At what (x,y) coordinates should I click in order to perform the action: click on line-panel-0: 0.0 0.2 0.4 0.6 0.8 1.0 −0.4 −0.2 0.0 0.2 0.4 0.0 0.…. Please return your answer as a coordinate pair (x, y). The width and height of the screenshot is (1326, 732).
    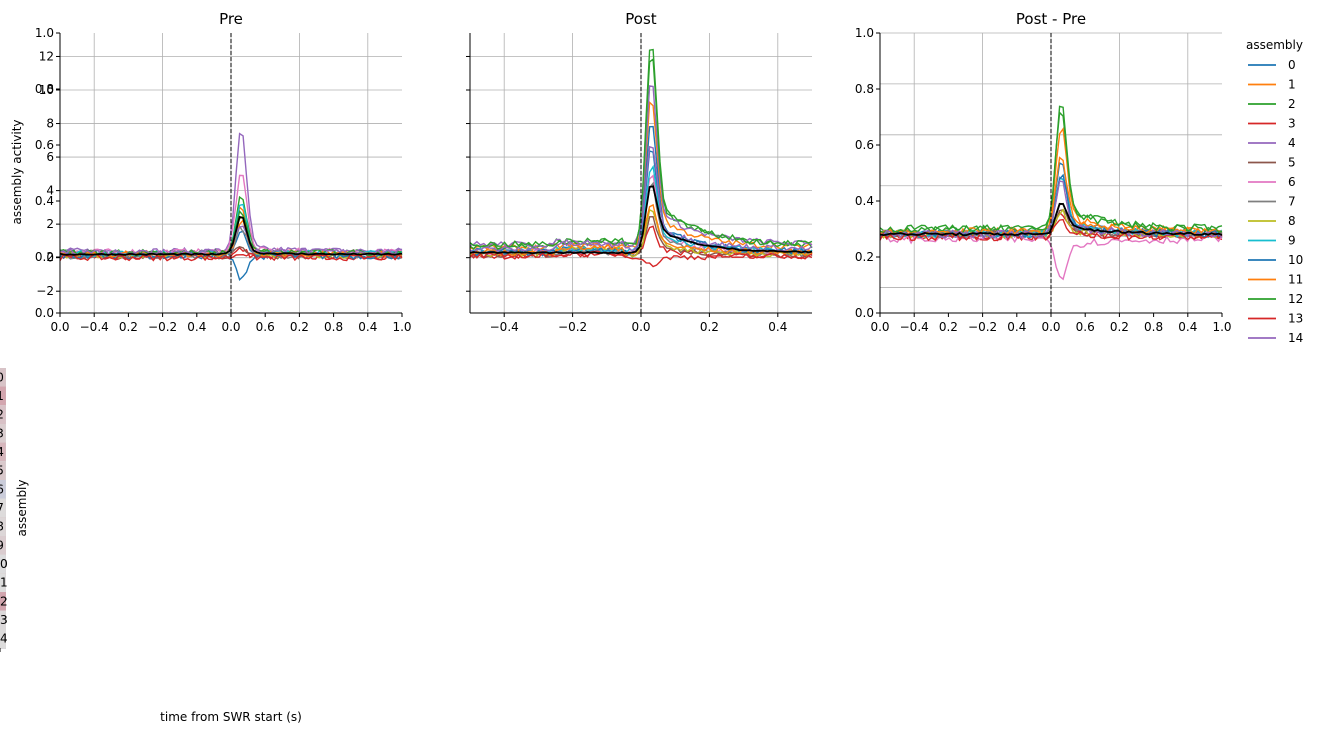
    Looking at the image, I should click on (223, 180).